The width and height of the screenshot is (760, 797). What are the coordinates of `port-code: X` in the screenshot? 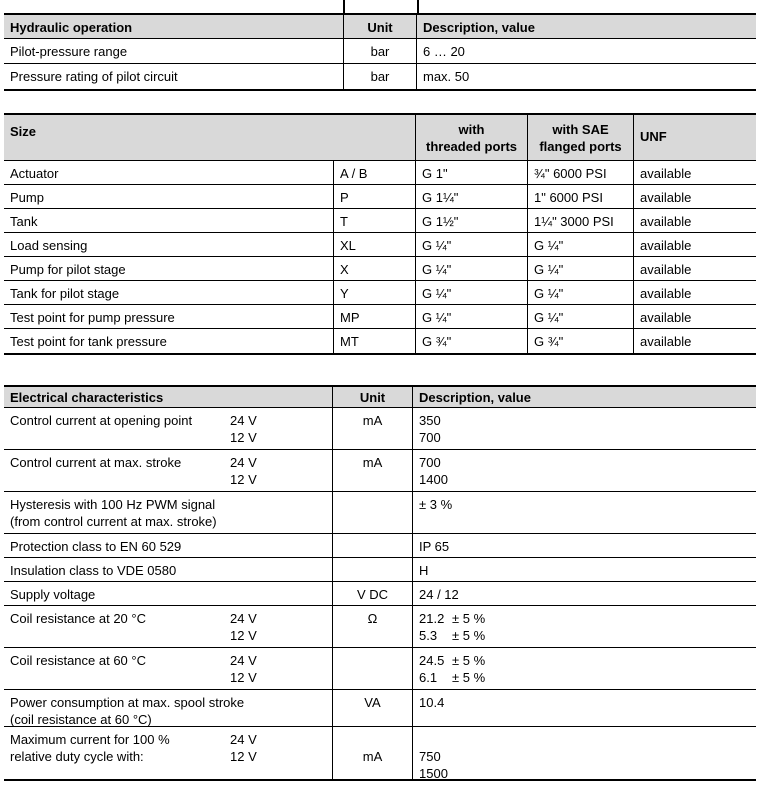 It's located at (344, 269).